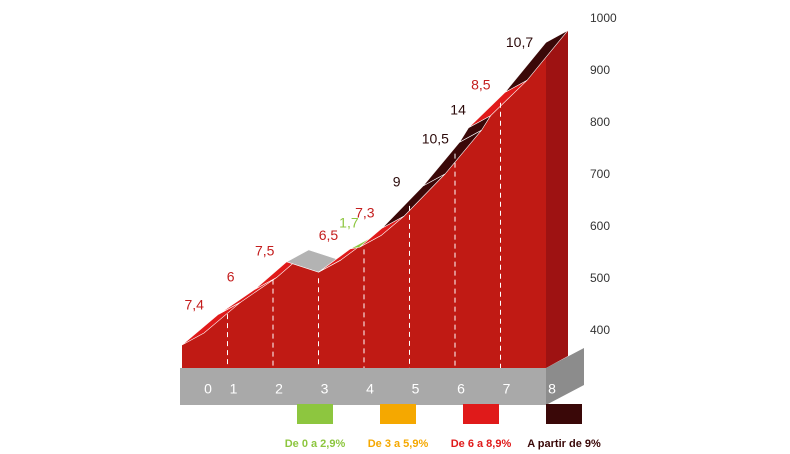 This screenshot has height=454, width=790. Describe the element at coordinates (481, 85) in the screenshot. I see `gradient-label: 8,5` at that location.